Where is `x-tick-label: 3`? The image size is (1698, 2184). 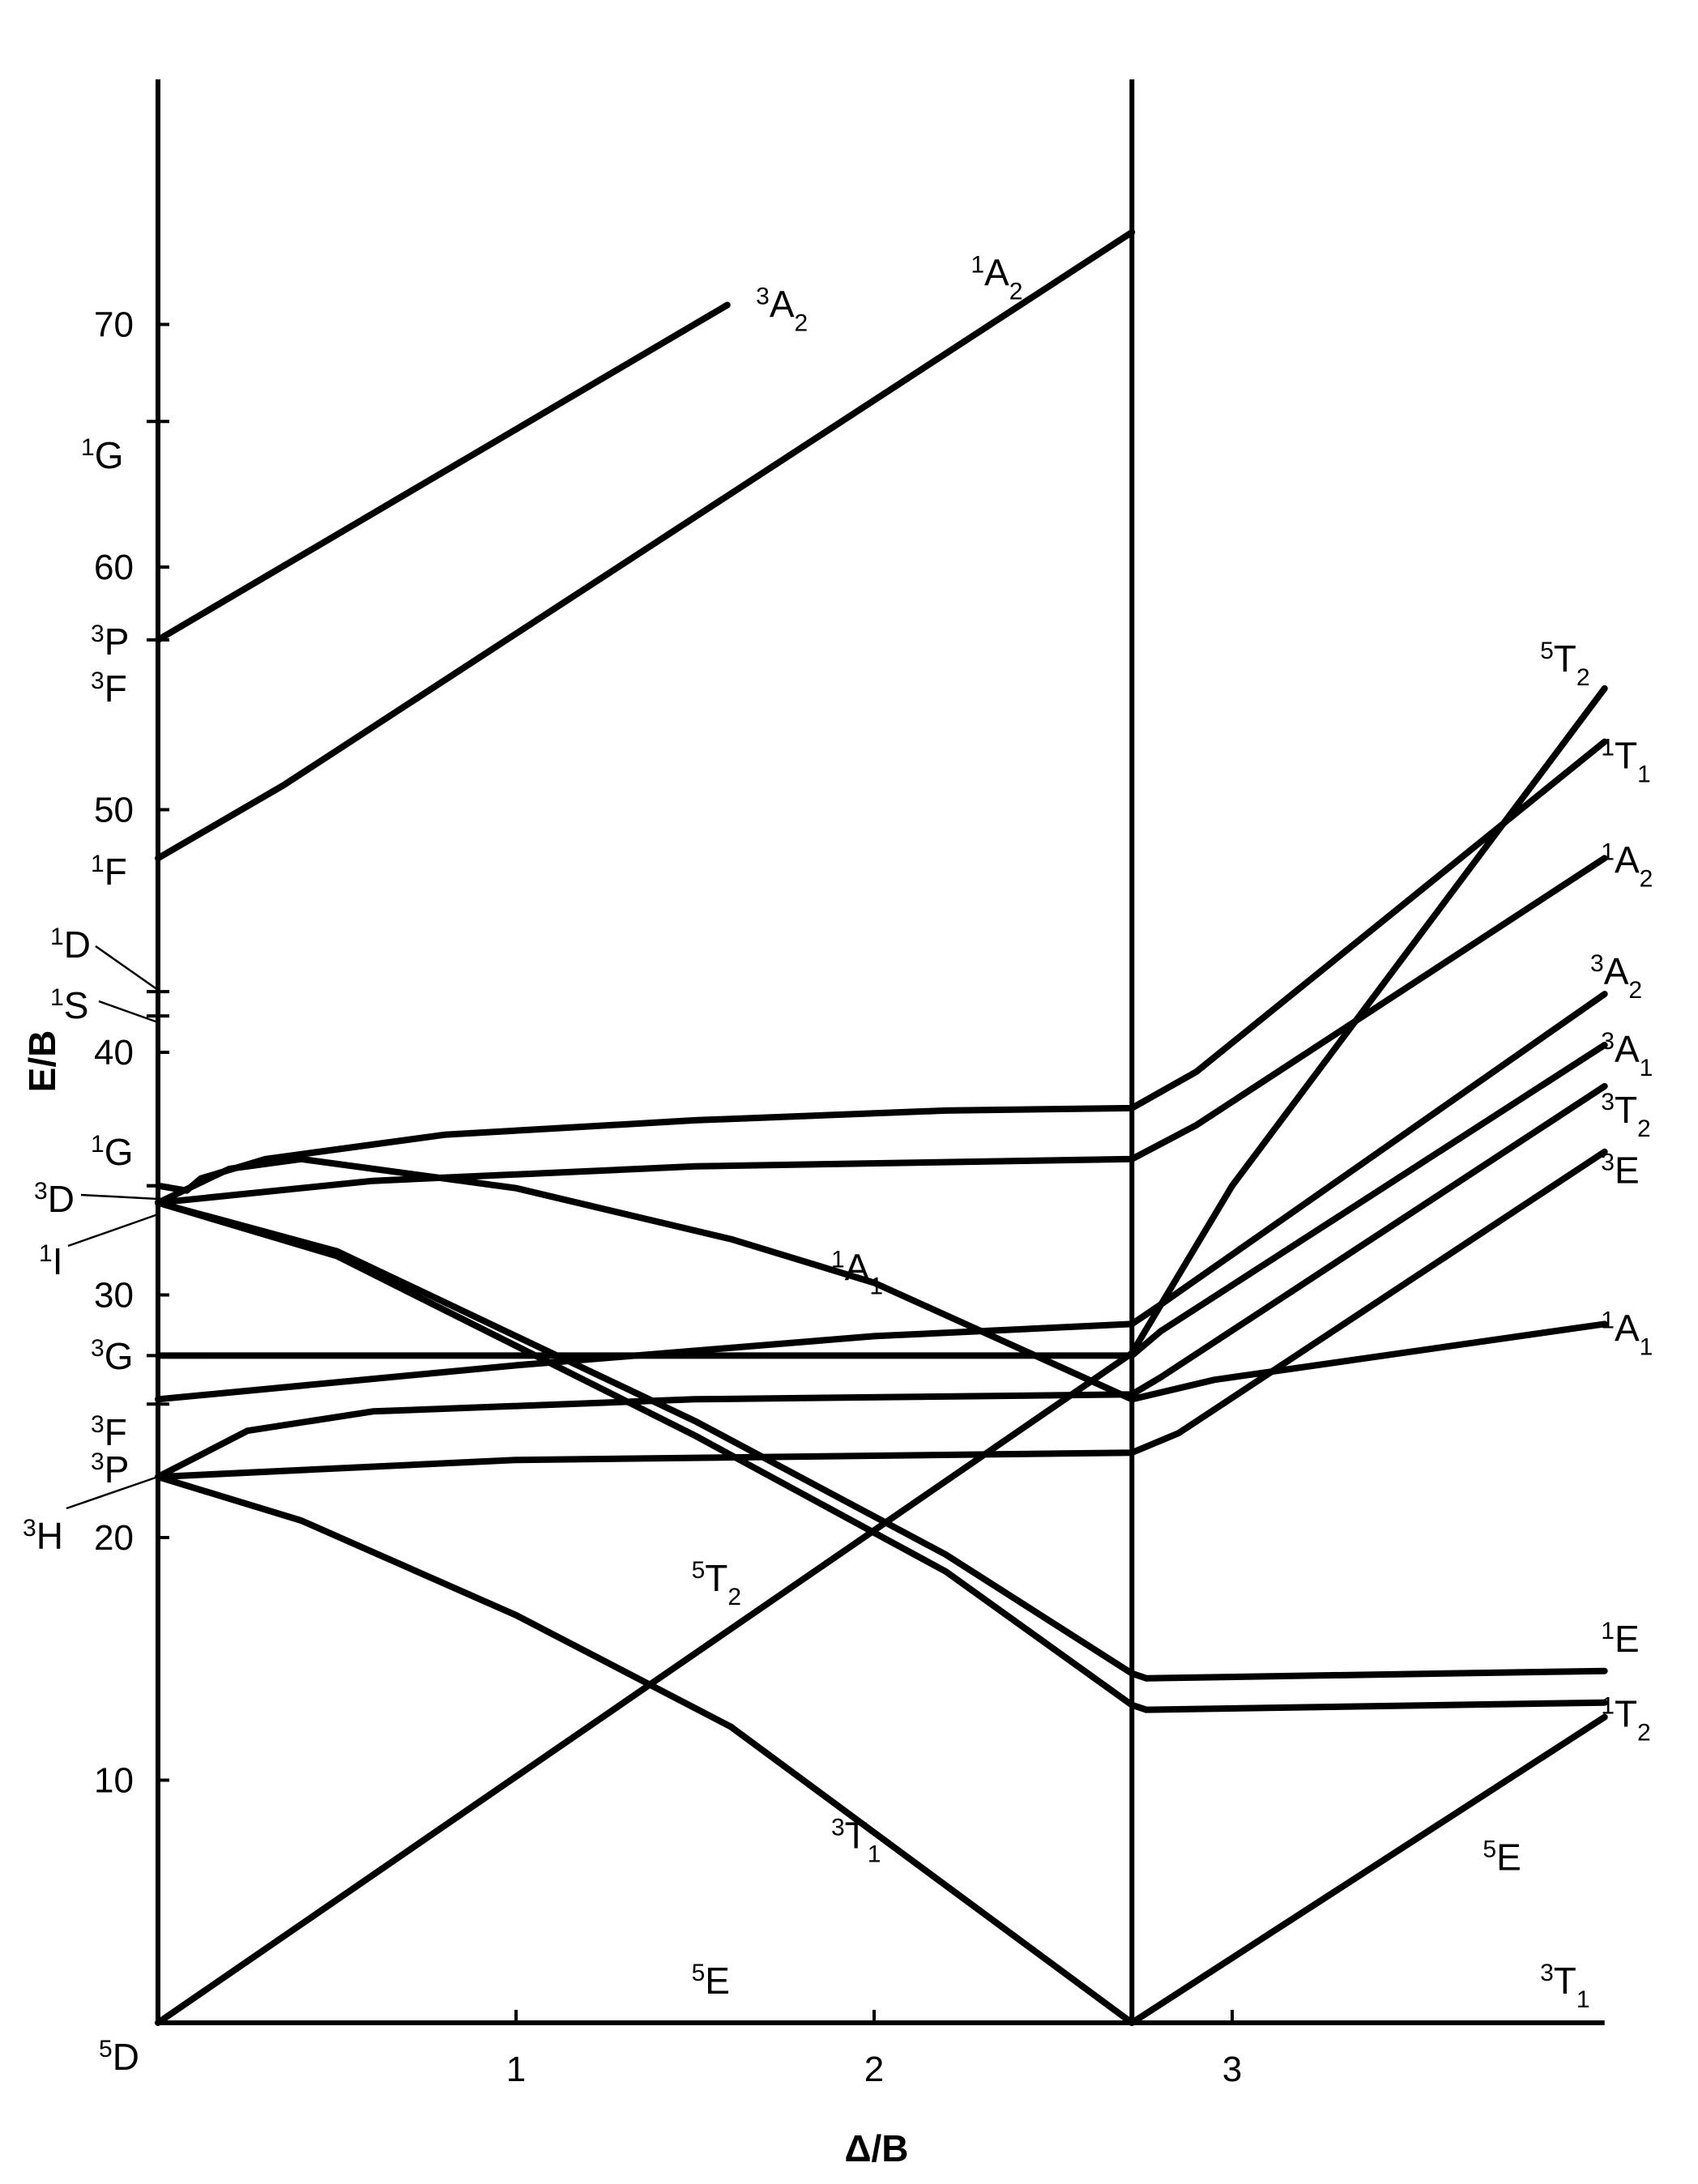 x-tick-label: 3 is located at coordinates (1232, 2069).